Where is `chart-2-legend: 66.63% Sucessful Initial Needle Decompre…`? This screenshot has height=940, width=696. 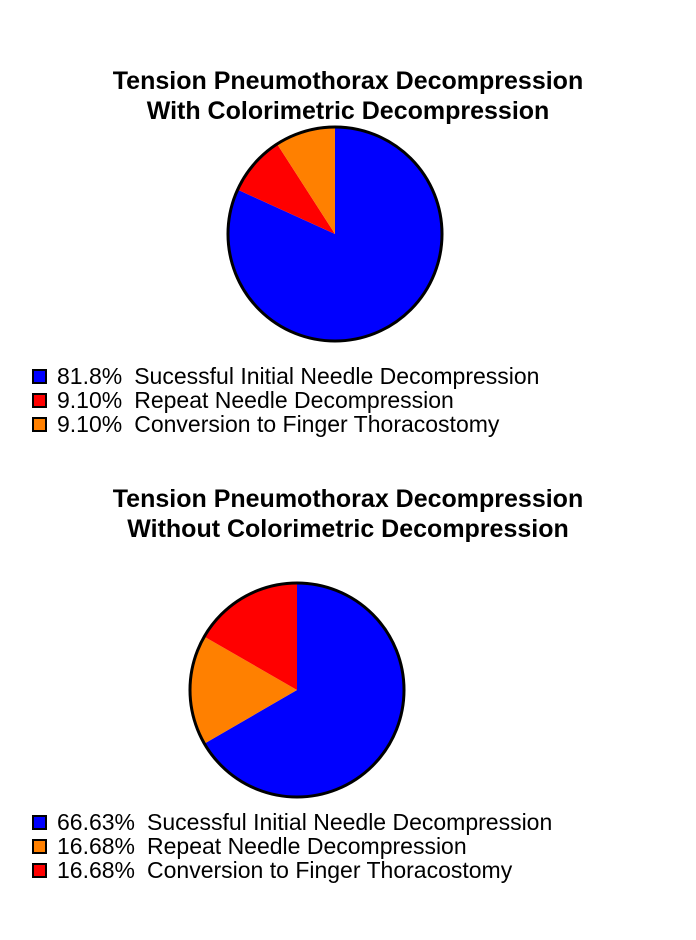 chart-2-legend: 66.63% Sucessful Initial Needle Decompre… is located at coordinates (292, 846).